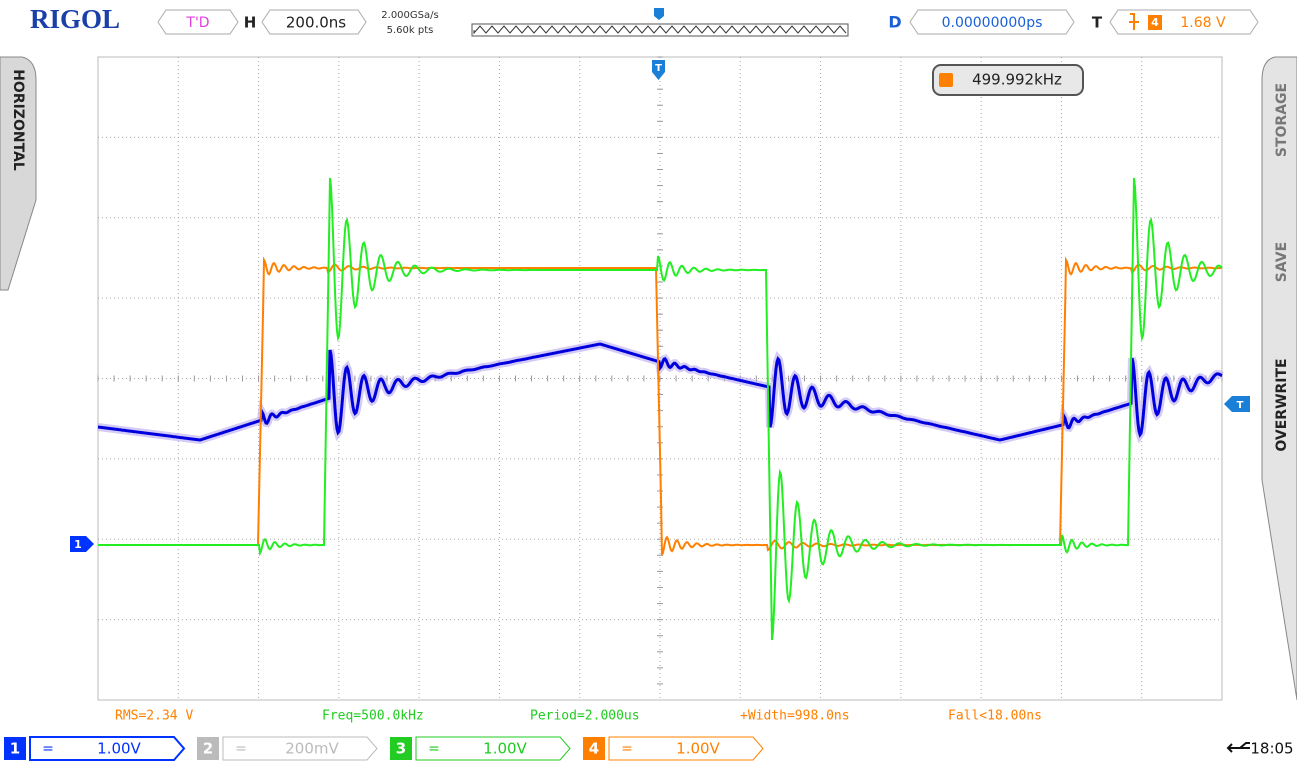  I want to click on timebase-tab, so click(314, 22).